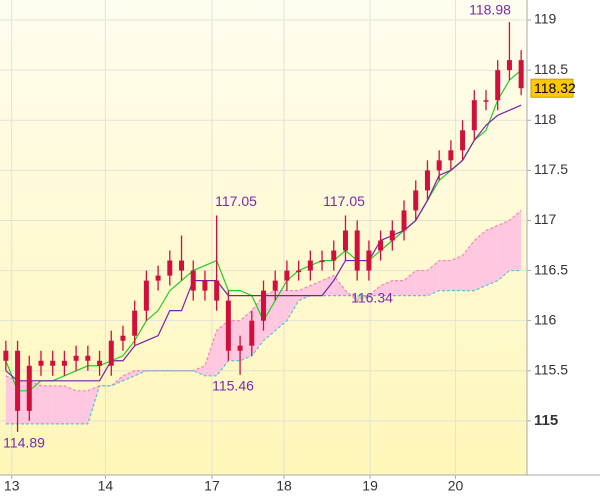 The height and width of the screenshot is (497, 600). Describe the element at coordinates (456, 486) in the screenshot. I see `x-tick-label: 20` at that location.